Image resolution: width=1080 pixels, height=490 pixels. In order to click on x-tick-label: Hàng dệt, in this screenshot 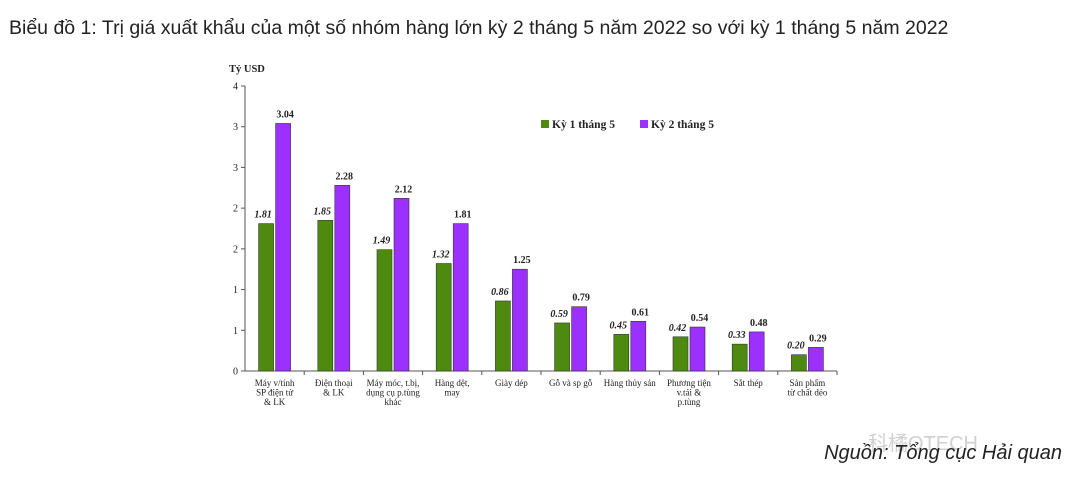, I will do `click(452, 383)`.